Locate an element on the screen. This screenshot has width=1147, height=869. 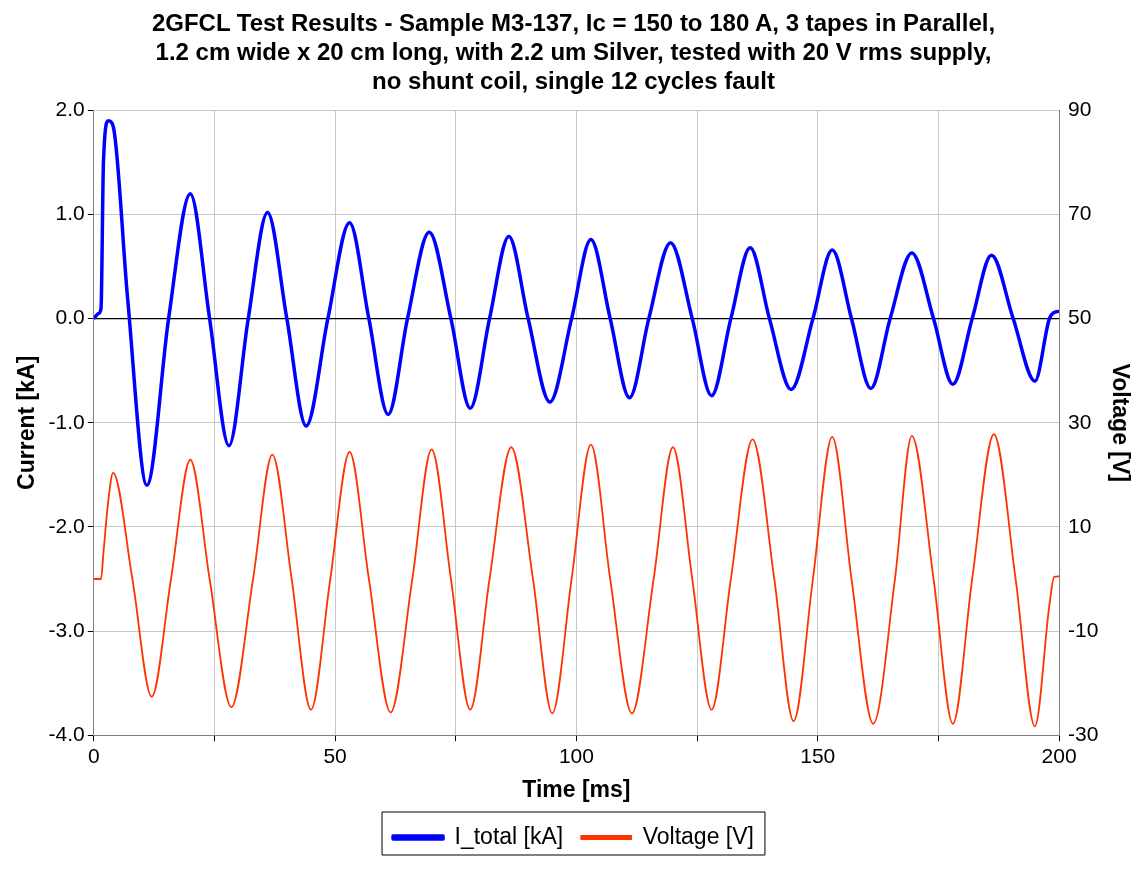
x-tick-label: 50 is located at coordinates (335, 755).